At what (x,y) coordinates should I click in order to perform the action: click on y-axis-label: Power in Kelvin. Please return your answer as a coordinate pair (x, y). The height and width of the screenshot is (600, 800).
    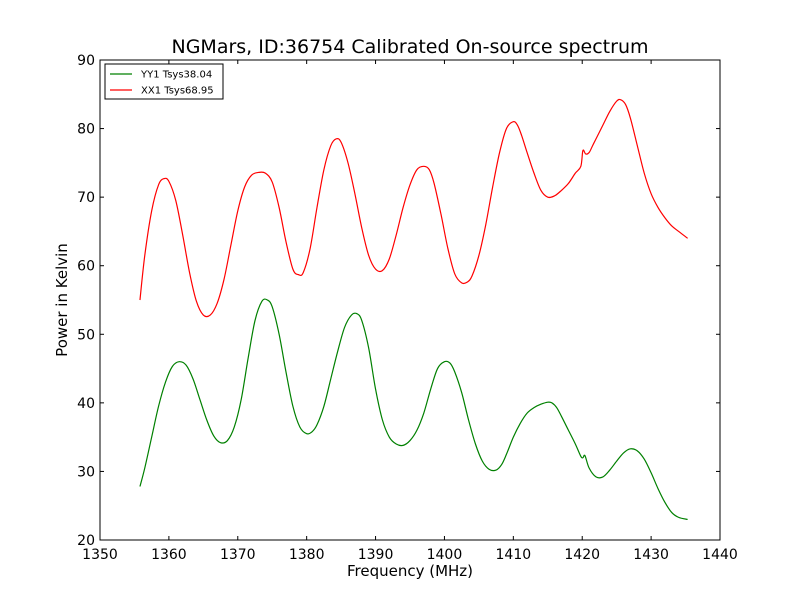
    Looking at the image, I should click on (62, 300).